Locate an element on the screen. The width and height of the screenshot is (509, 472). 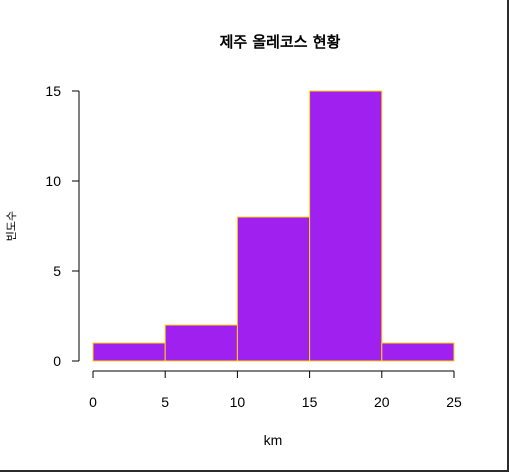
x-tick-label: 25 is located at coordinates (454, 402).